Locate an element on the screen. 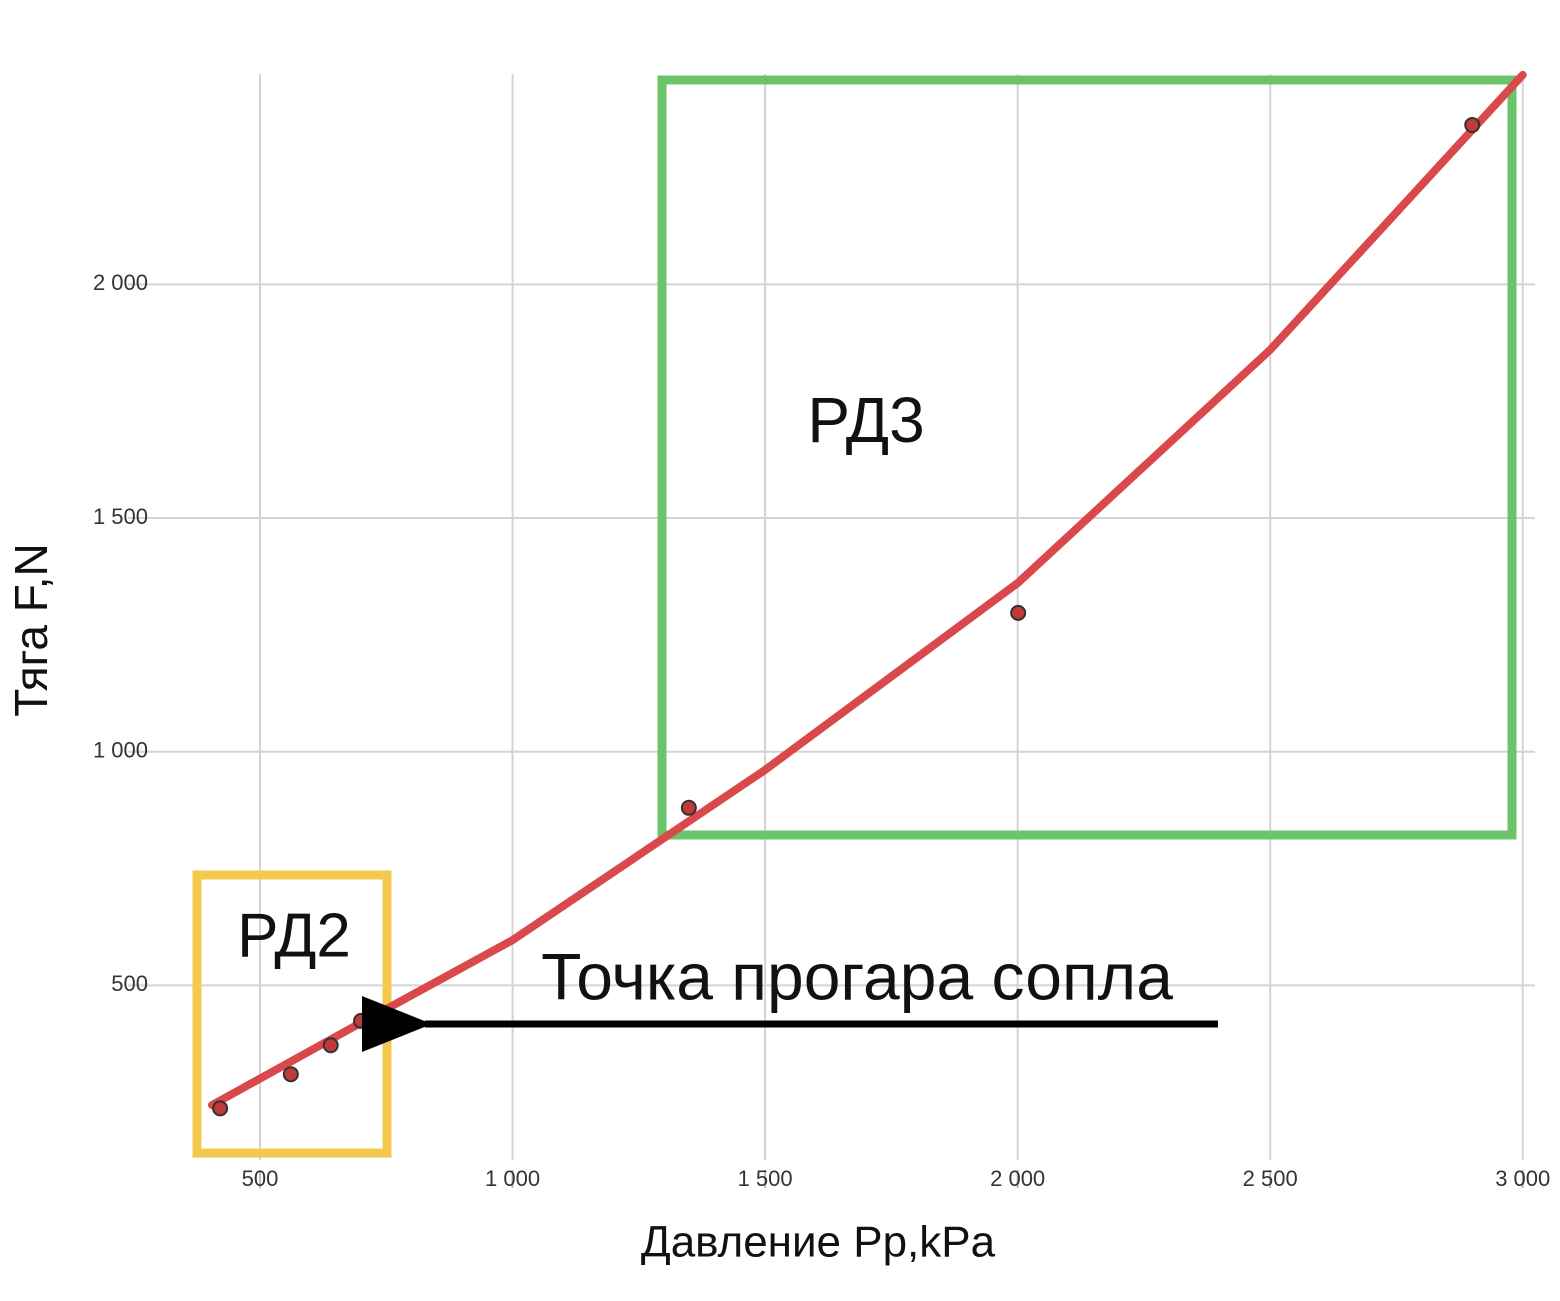  y-tick-label: 2 000 is located at coordinates (120, 282).